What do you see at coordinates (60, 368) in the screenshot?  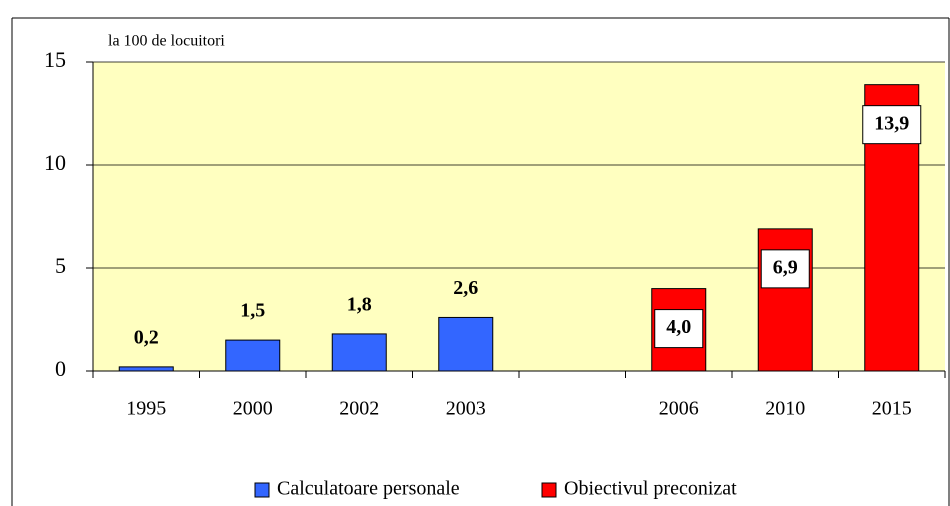 I see `y-tick-label: 0` at bounding box center [60, 368].